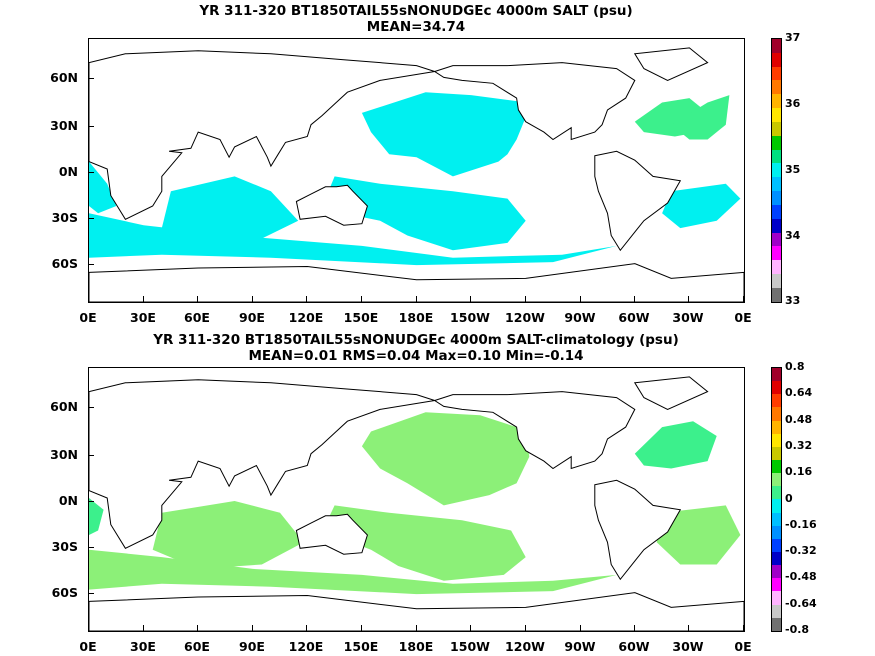 Image resolution: width=875 pixels, height=656 pixels. I want to click on colorbar-label: 0.64, so click(799, 393).